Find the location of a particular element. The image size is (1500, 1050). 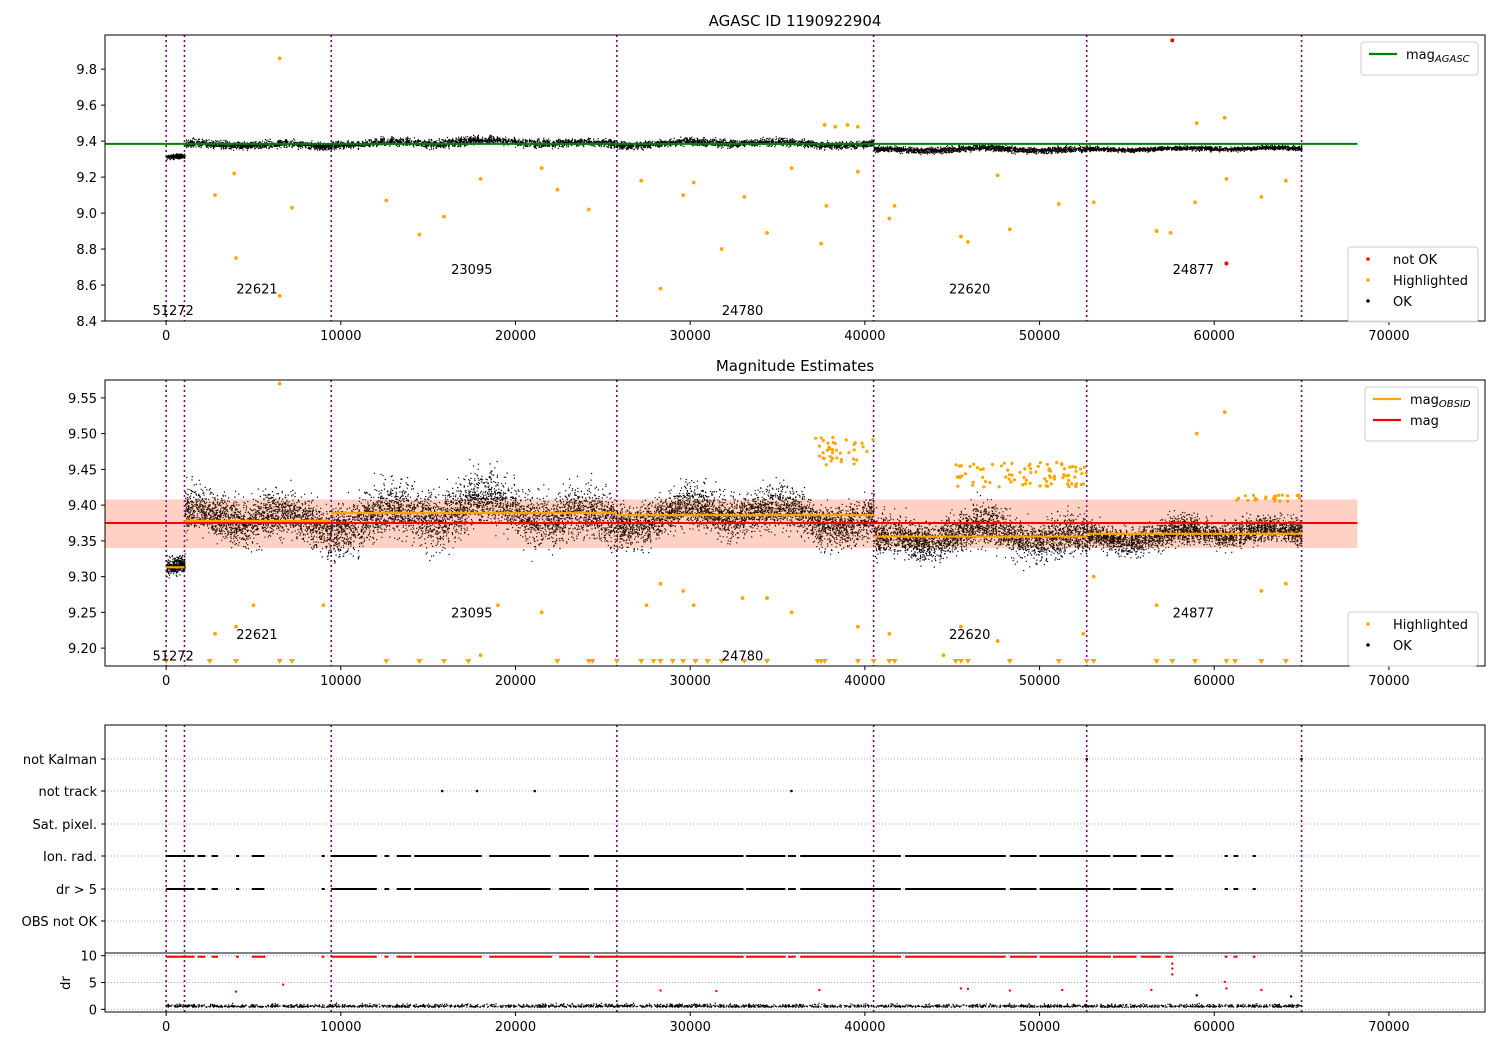

y-tick-label: 9.0 is located at coordinates (86, 214).